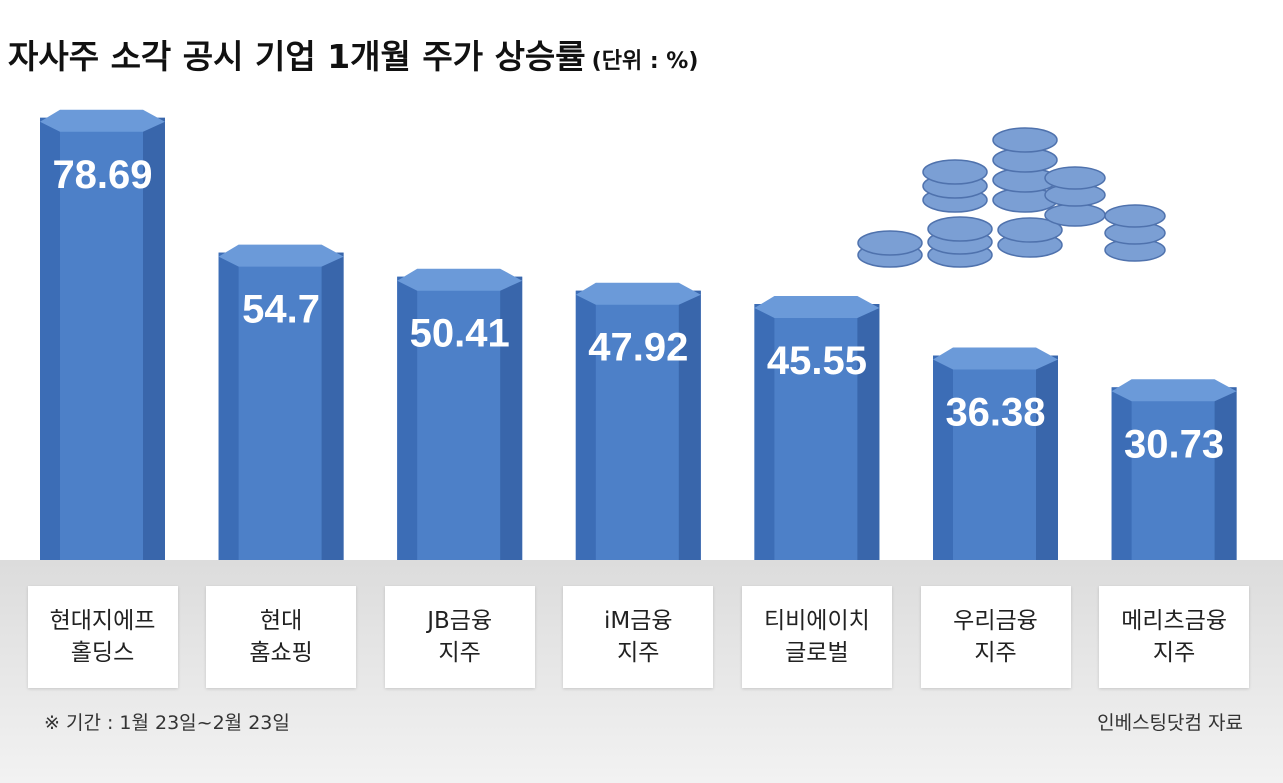  What do you see at coordinates (638, 348) in the screenshot?
I see `value-label: 47.92` at bounding box center [638, 348].